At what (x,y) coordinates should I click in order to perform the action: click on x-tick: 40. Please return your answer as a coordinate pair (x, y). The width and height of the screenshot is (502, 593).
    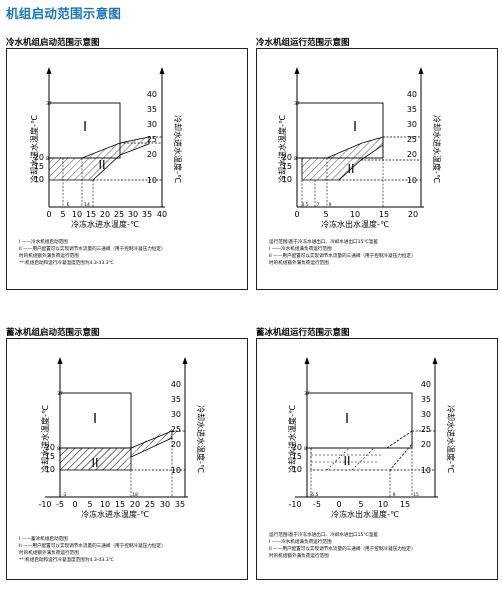
    Looking at the image, I should click on (162, 214).